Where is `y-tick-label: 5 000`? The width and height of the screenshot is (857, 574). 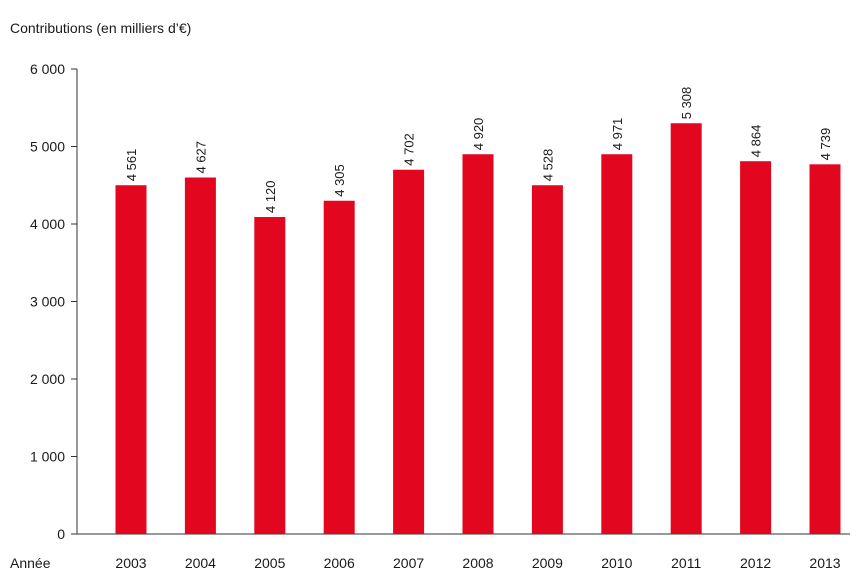 y-tick-label: 5 000 is located at coordinates (47, 147).